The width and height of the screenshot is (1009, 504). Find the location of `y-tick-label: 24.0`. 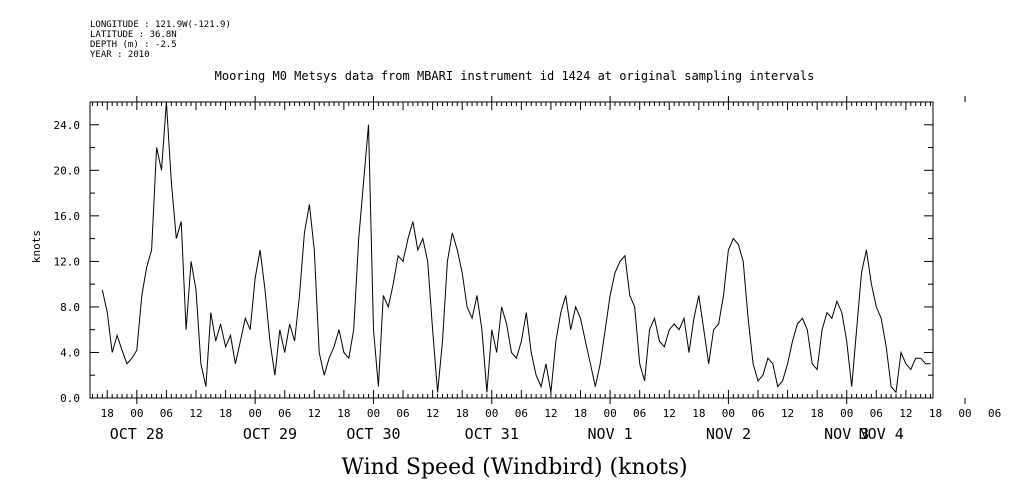

y-tick-label: 24.0 is located at coordinates (67, 125).